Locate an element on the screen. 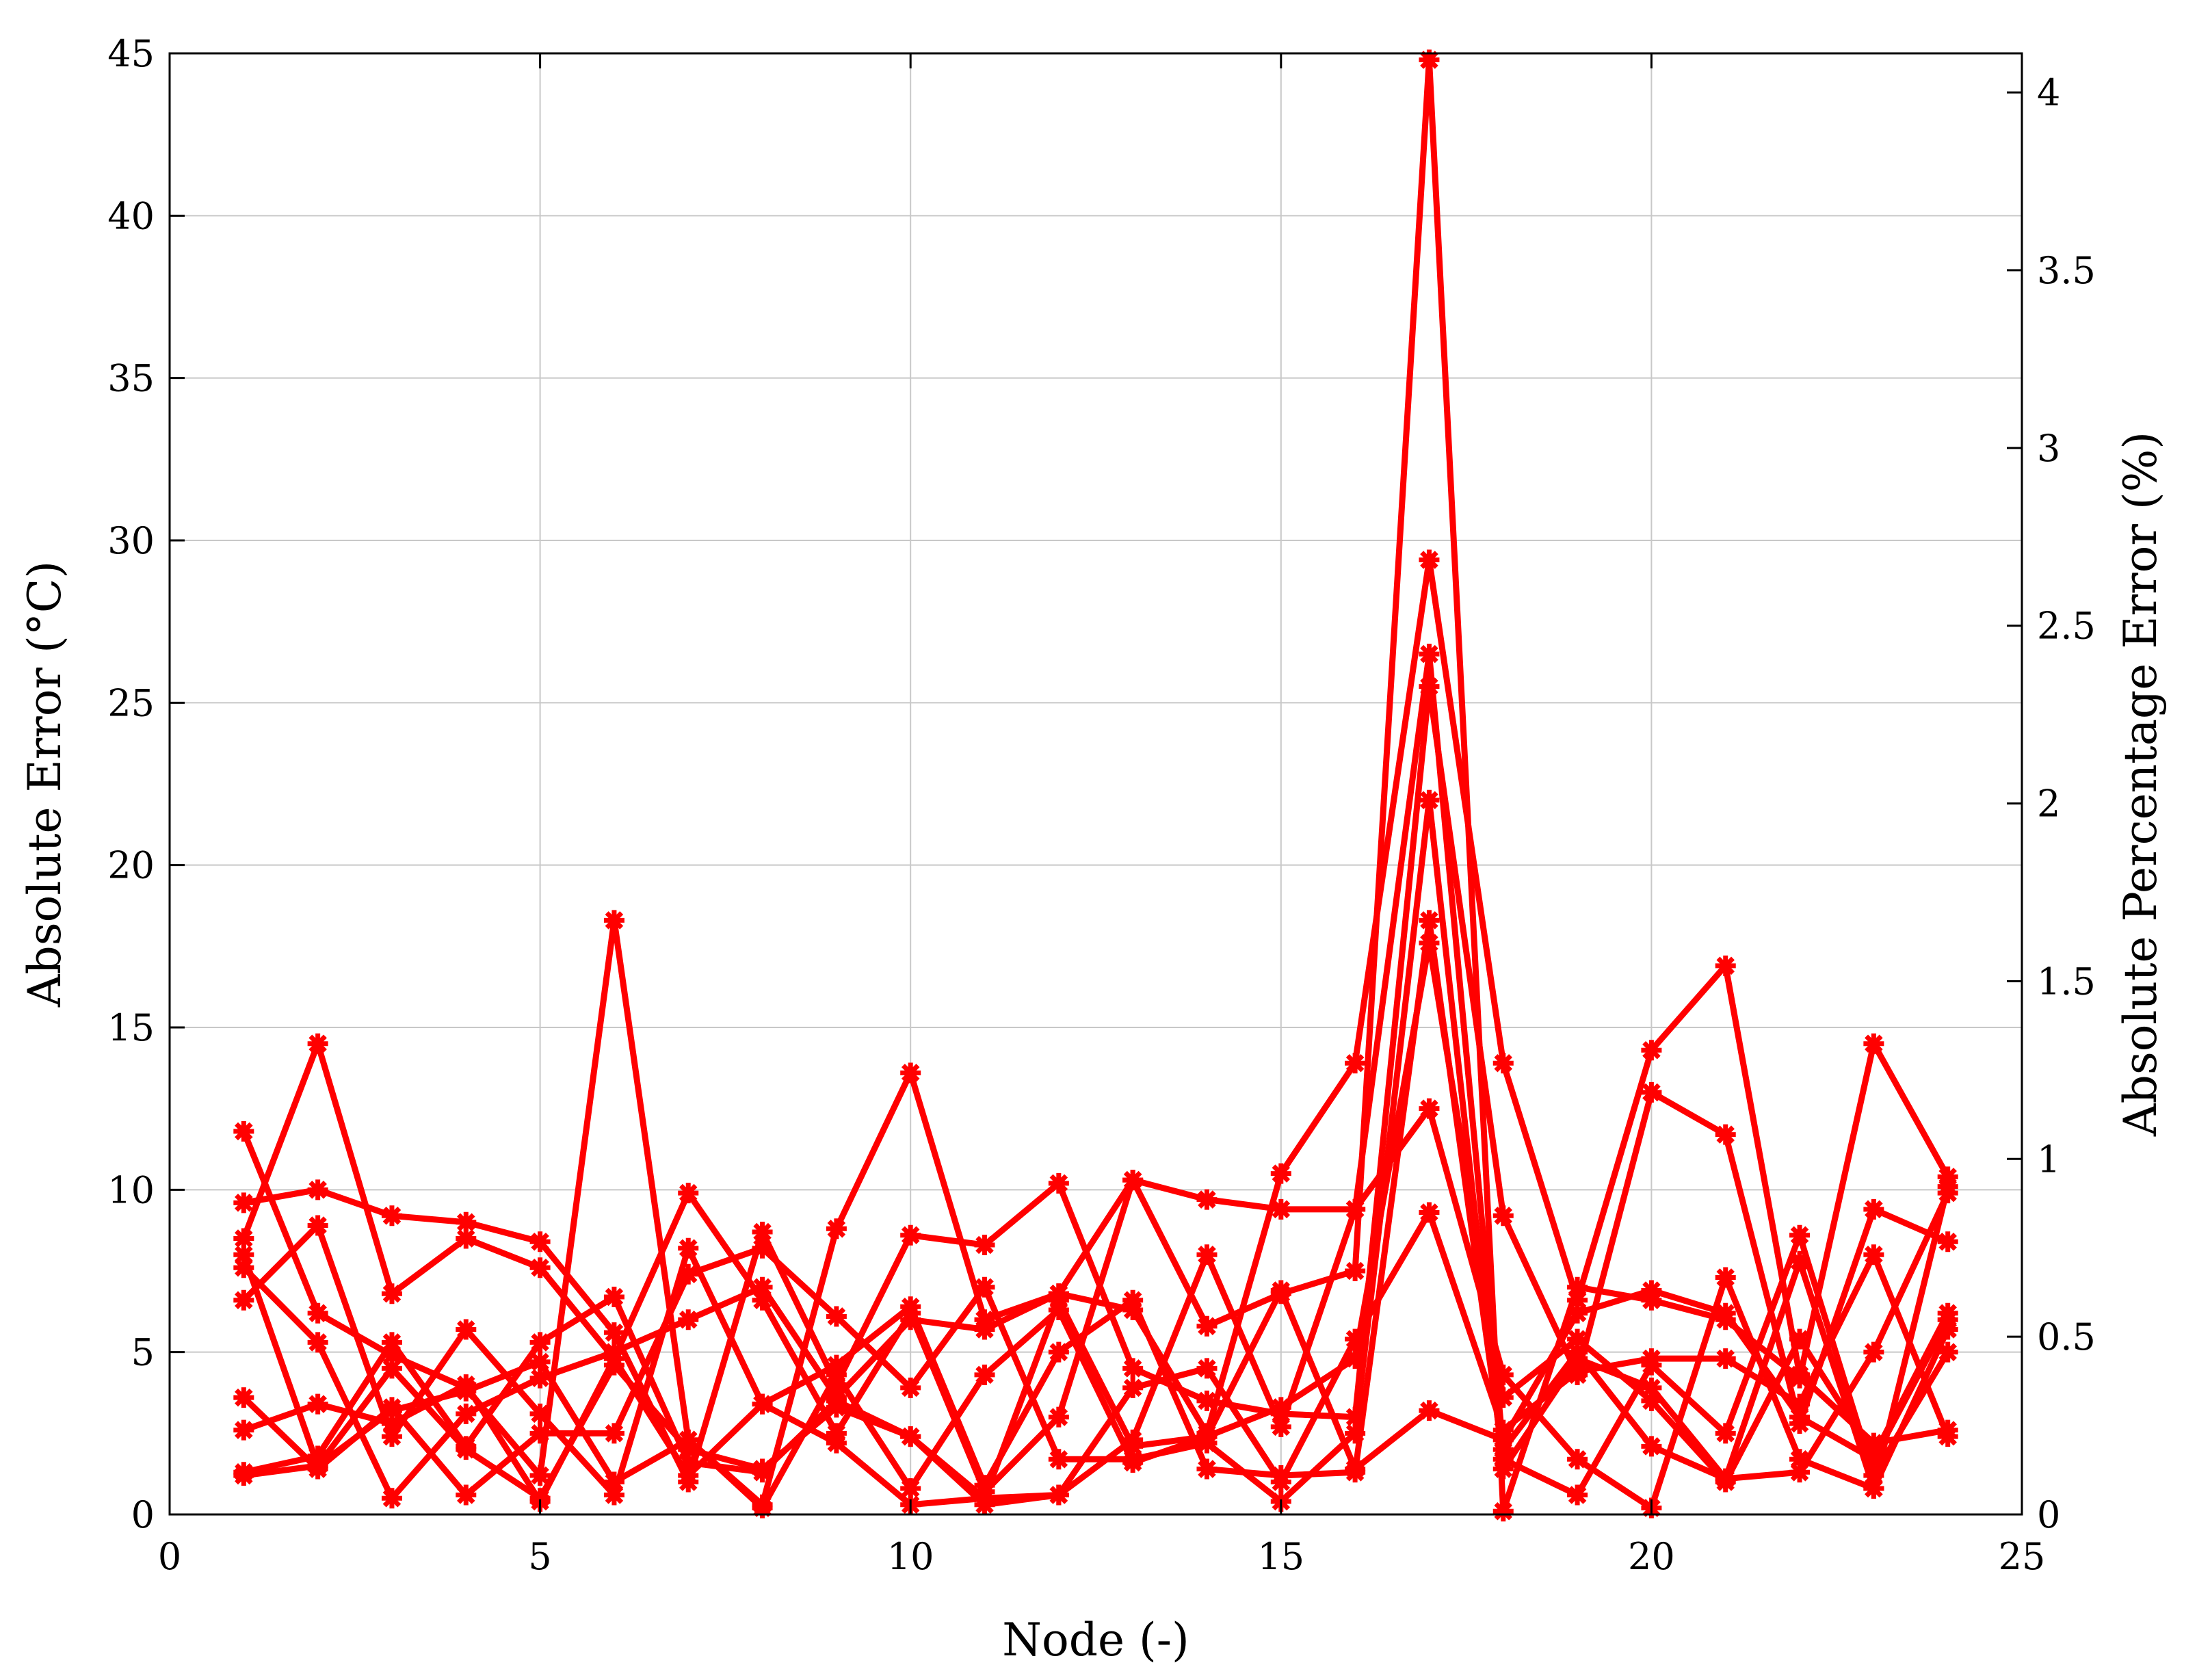 This screenshot has width=2197, height=1680. x-tick-label: 5 is located at coordinates (539, 1556).